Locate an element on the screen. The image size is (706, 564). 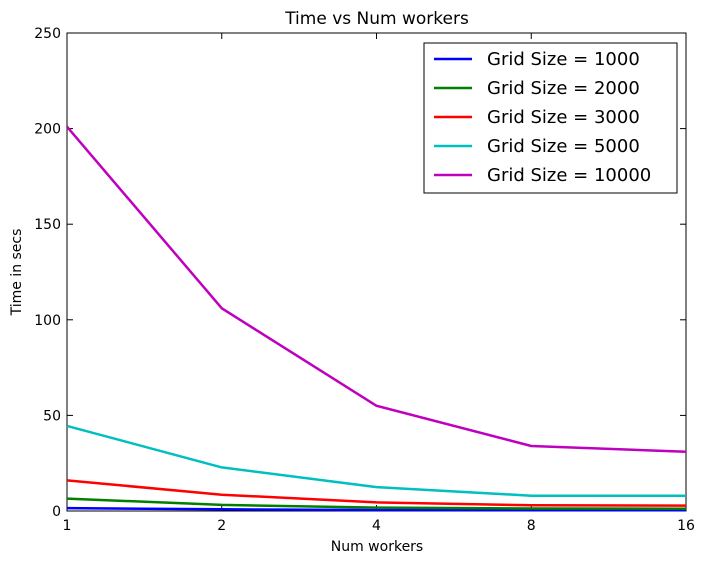
chart-title: Time vs Num workers is located at coordinates (376, 19).